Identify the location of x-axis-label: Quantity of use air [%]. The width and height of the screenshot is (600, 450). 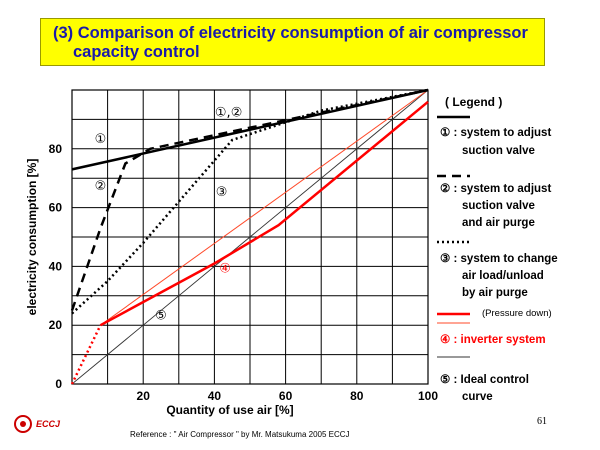
(229, 410).